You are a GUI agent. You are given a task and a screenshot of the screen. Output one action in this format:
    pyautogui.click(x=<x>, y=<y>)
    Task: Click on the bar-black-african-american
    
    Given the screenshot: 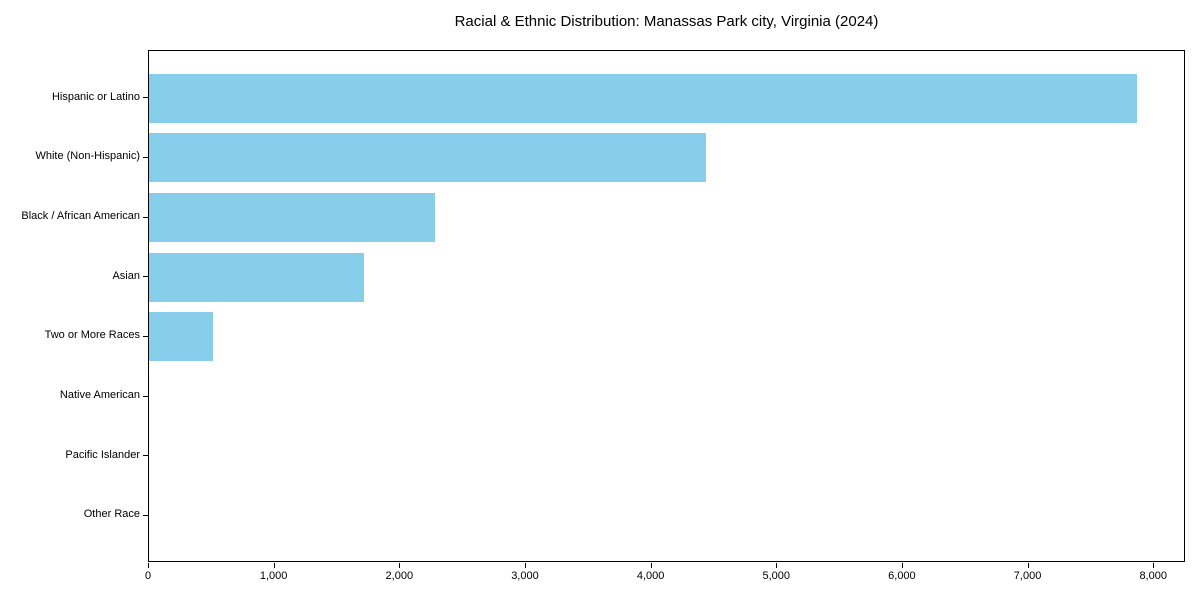 What is the action you would take?
    pyautogui.click(x=292, y=218)
    